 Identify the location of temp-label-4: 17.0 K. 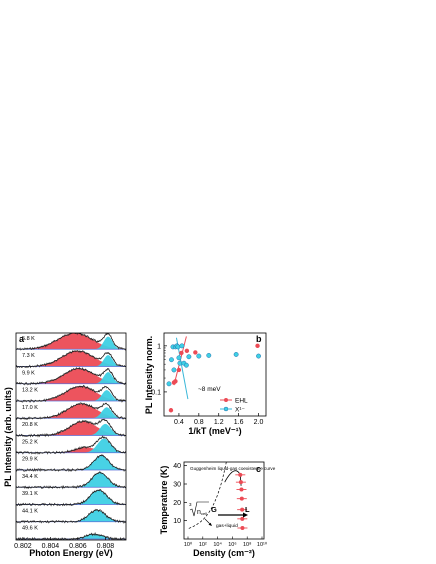
(30, 408).